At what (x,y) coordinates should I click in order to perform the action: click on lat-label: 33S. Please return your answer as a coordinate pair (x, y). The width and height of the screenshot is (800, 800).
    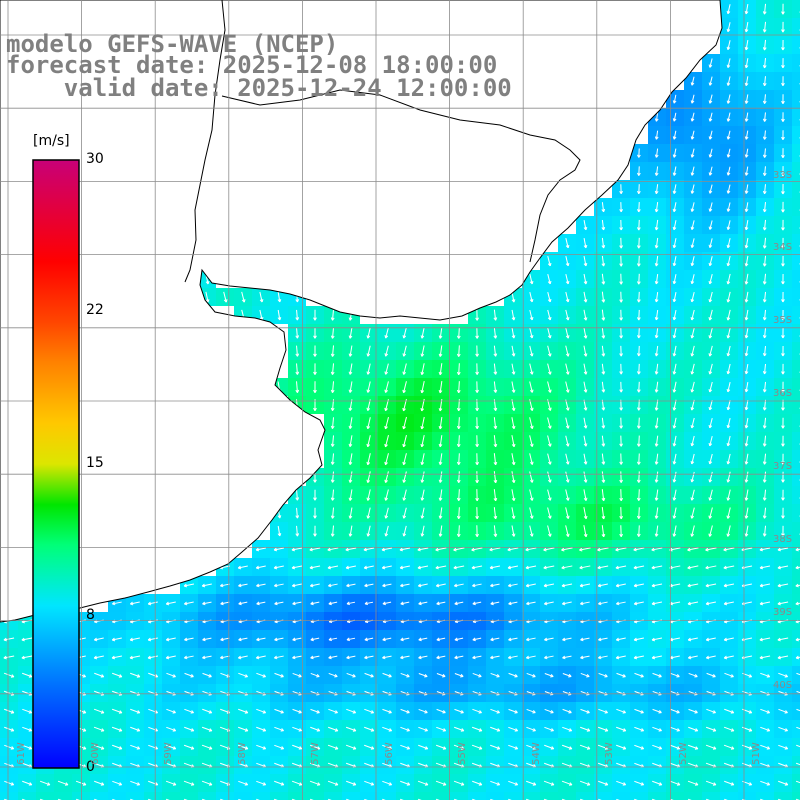
    Looking at the image, I should click on (783, 175).